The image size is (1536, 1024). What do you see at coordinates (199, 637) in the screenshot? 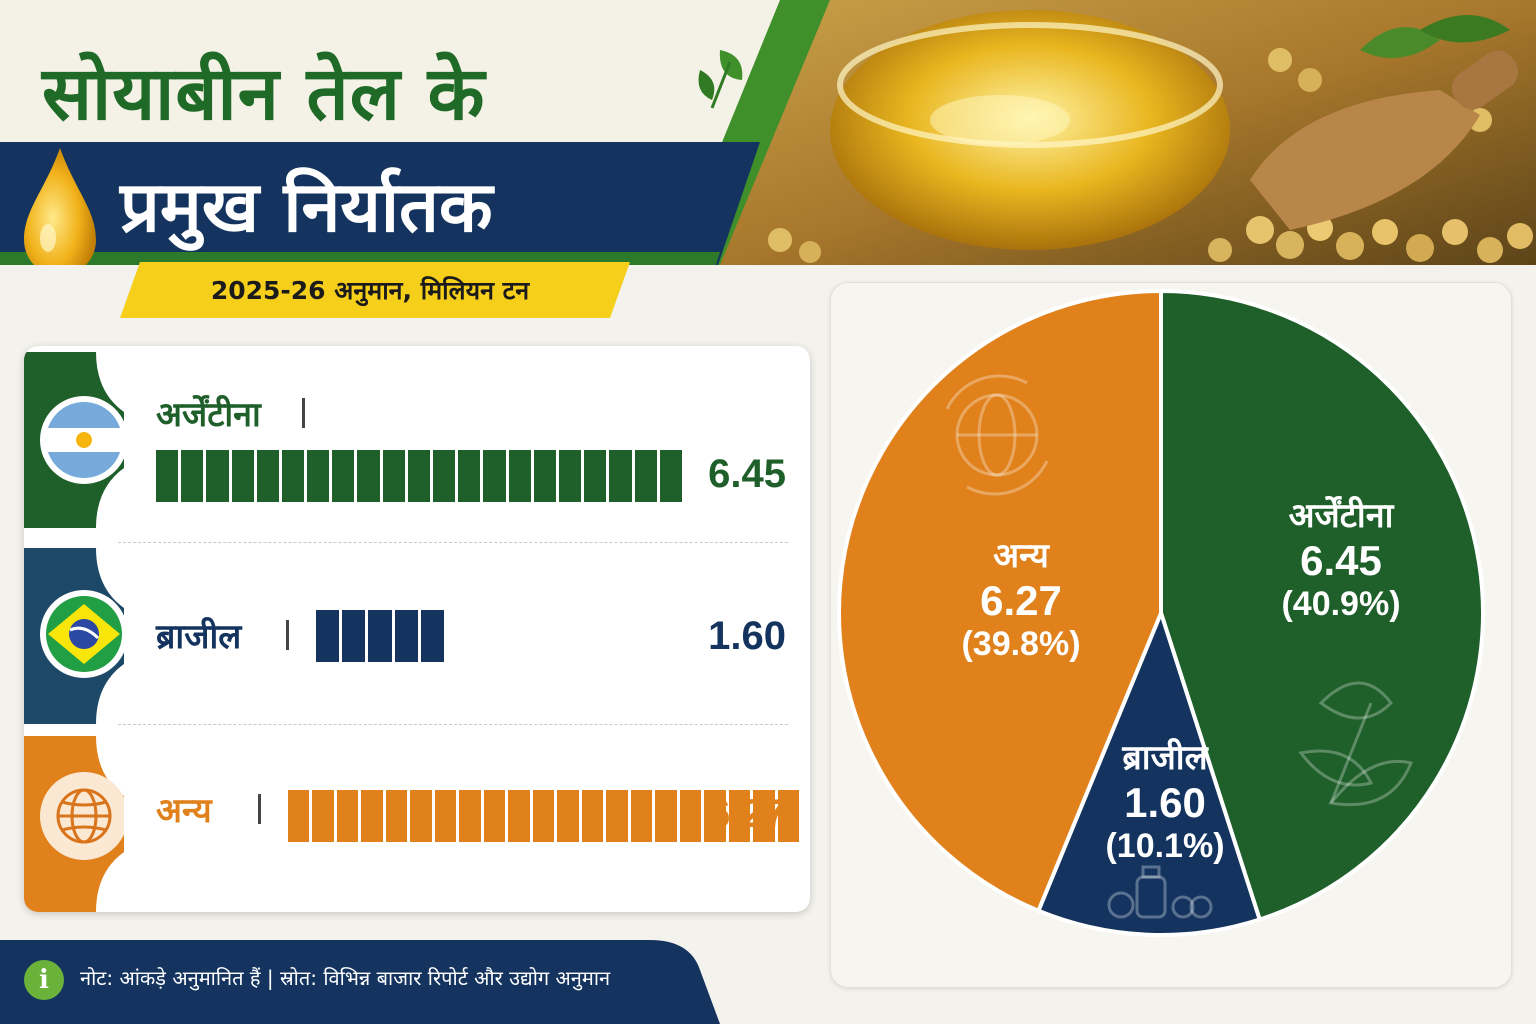
I see `bar-label-brazil: ब्राजील` at bounding box center [199, 637].